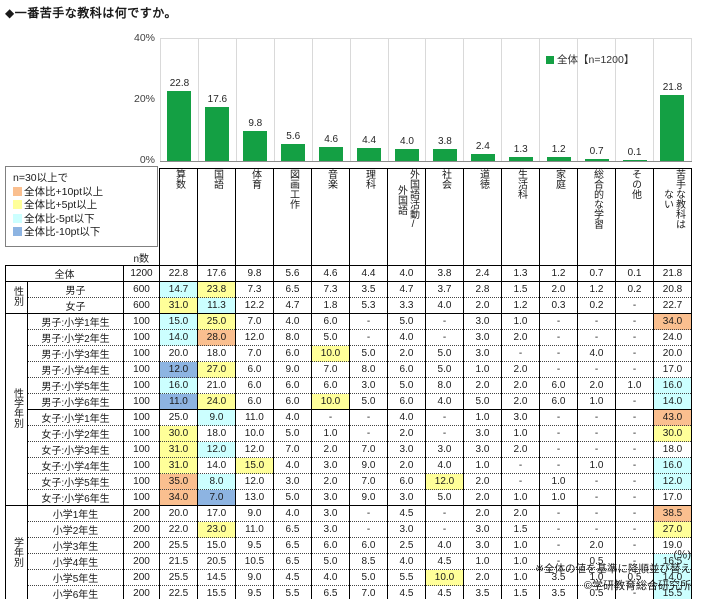 Image resolution: width=709 pixels, height=599 pixels. What do you see at coordinates (16, 409) in the screenshot?
I see `group-label-cell: 性学年別` at bounding box center [16, 409].